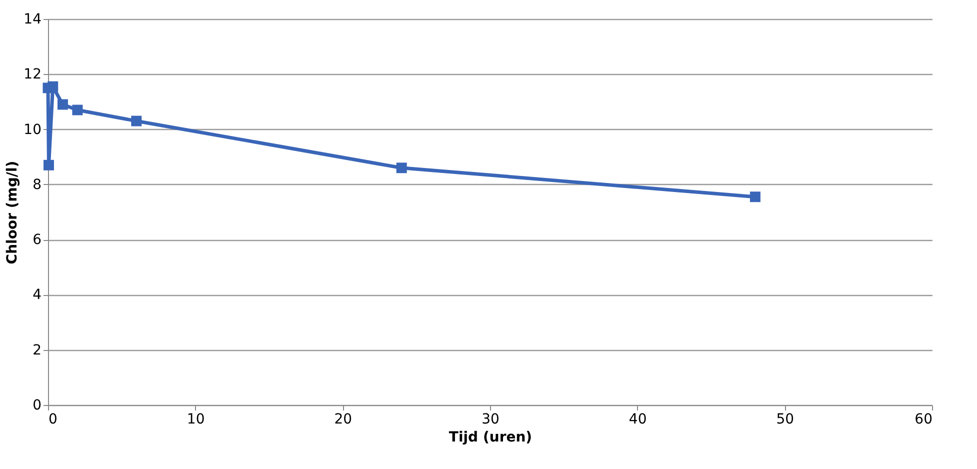 Image resolution: width=977 pixels, height=469 pixels. I want to click on y-tick-label: 14, so click(33, 20).